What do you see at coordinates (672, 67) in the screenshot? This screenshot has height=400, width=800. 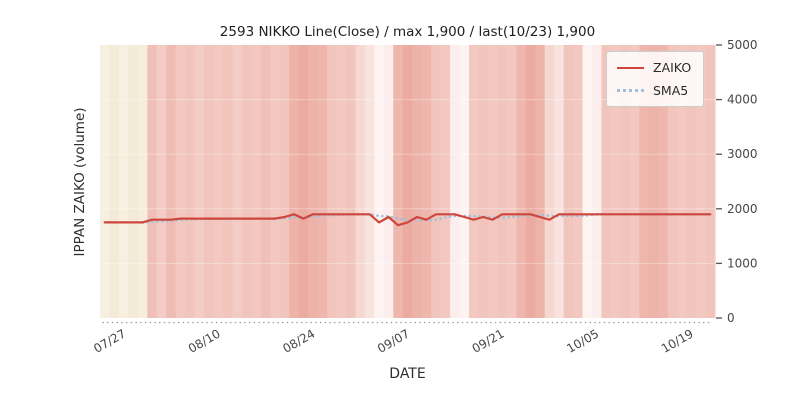 I see `legend-label-zaiko: ZAIKO` at bounding box center [672, 67].